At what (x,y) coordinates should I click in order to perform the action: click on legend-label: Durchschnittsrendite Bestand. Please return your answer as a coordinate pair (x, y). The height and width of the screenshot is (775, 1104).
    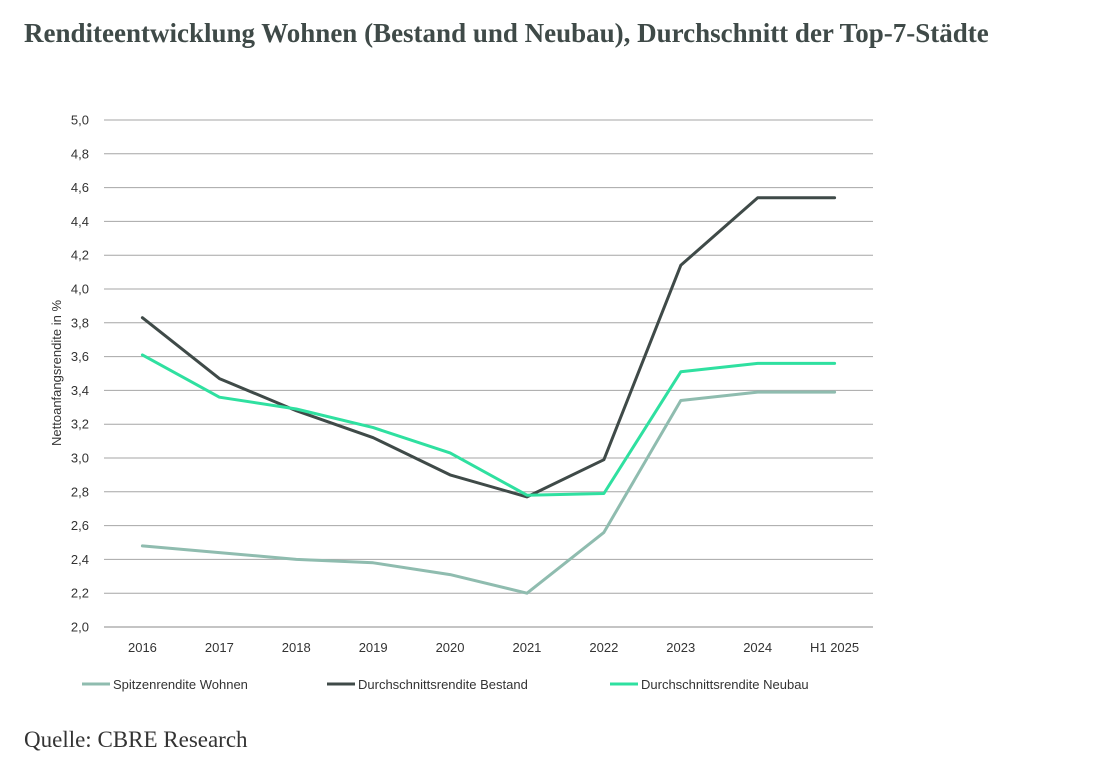
    Looking at the image, I should click on (443, 684).